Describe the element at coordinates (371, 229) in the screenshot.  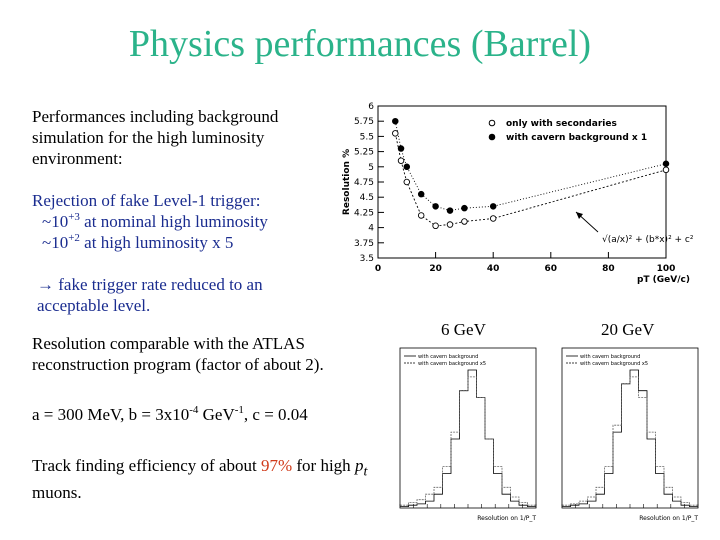
I see `y-tick-label: 4` at that location.